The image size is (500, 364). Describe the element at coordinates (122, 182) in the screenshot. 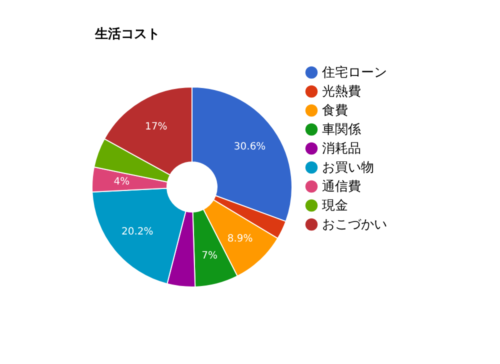

I see `data-label: 4%` at that location.